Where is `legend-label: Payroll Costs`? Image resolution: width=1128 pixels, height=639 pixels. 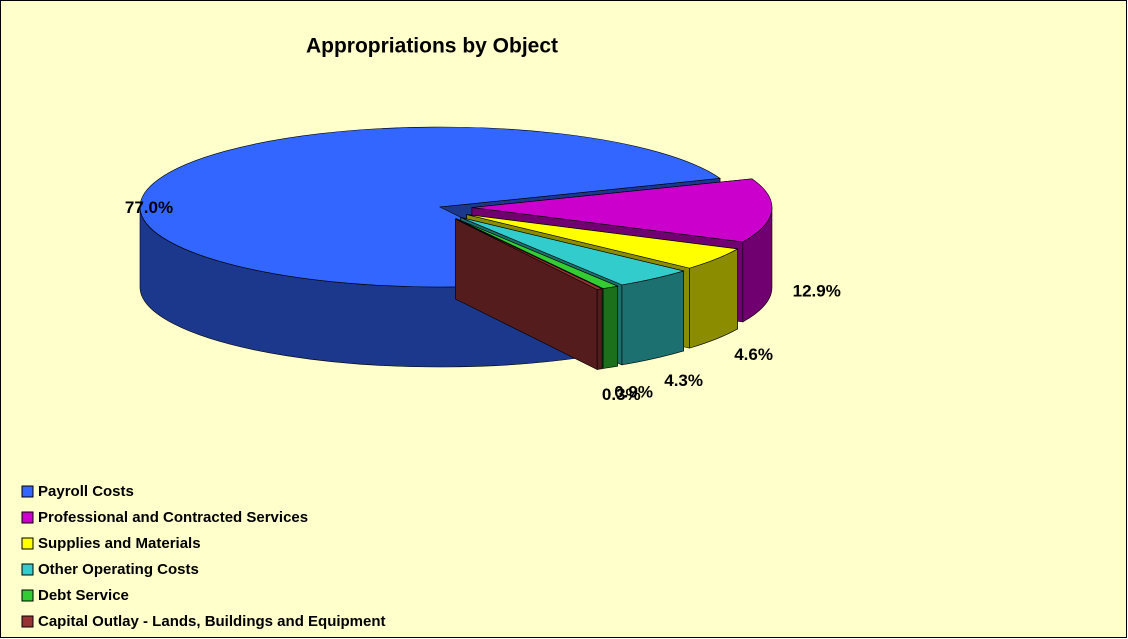 legend-label: Payroll Costs is located at coordinates (86, 491).